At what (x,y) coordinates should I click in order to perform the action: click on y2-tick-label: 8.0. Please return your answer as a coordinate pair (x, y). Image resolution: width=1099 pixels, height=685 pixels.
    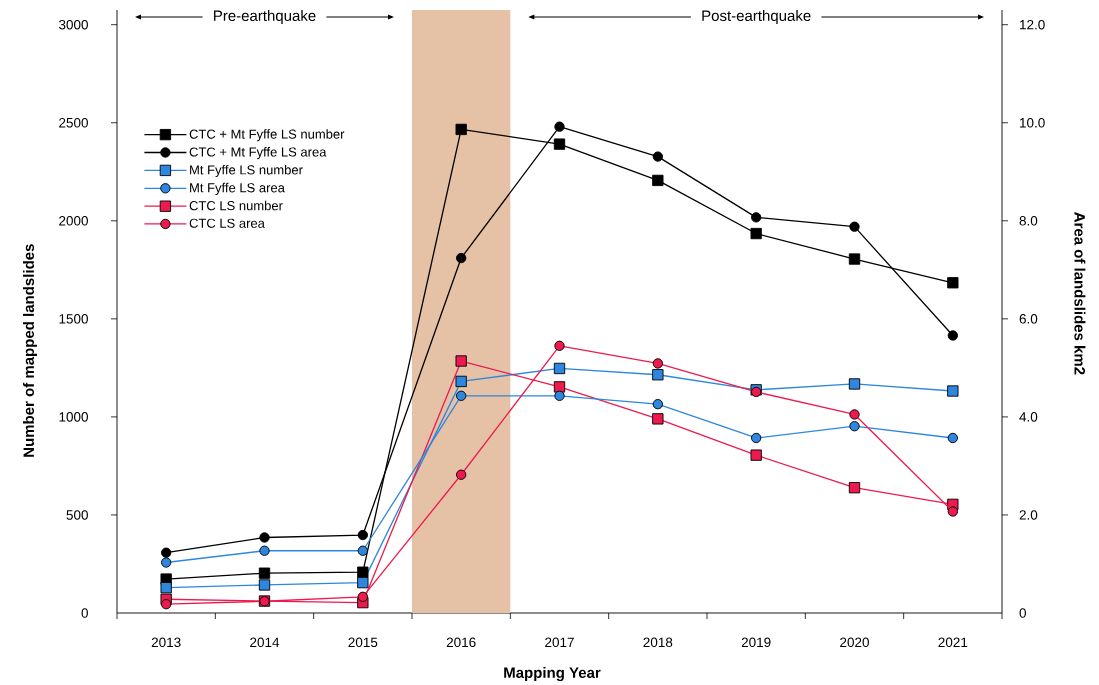
    Looking at the image, I should click on (1028, 221).